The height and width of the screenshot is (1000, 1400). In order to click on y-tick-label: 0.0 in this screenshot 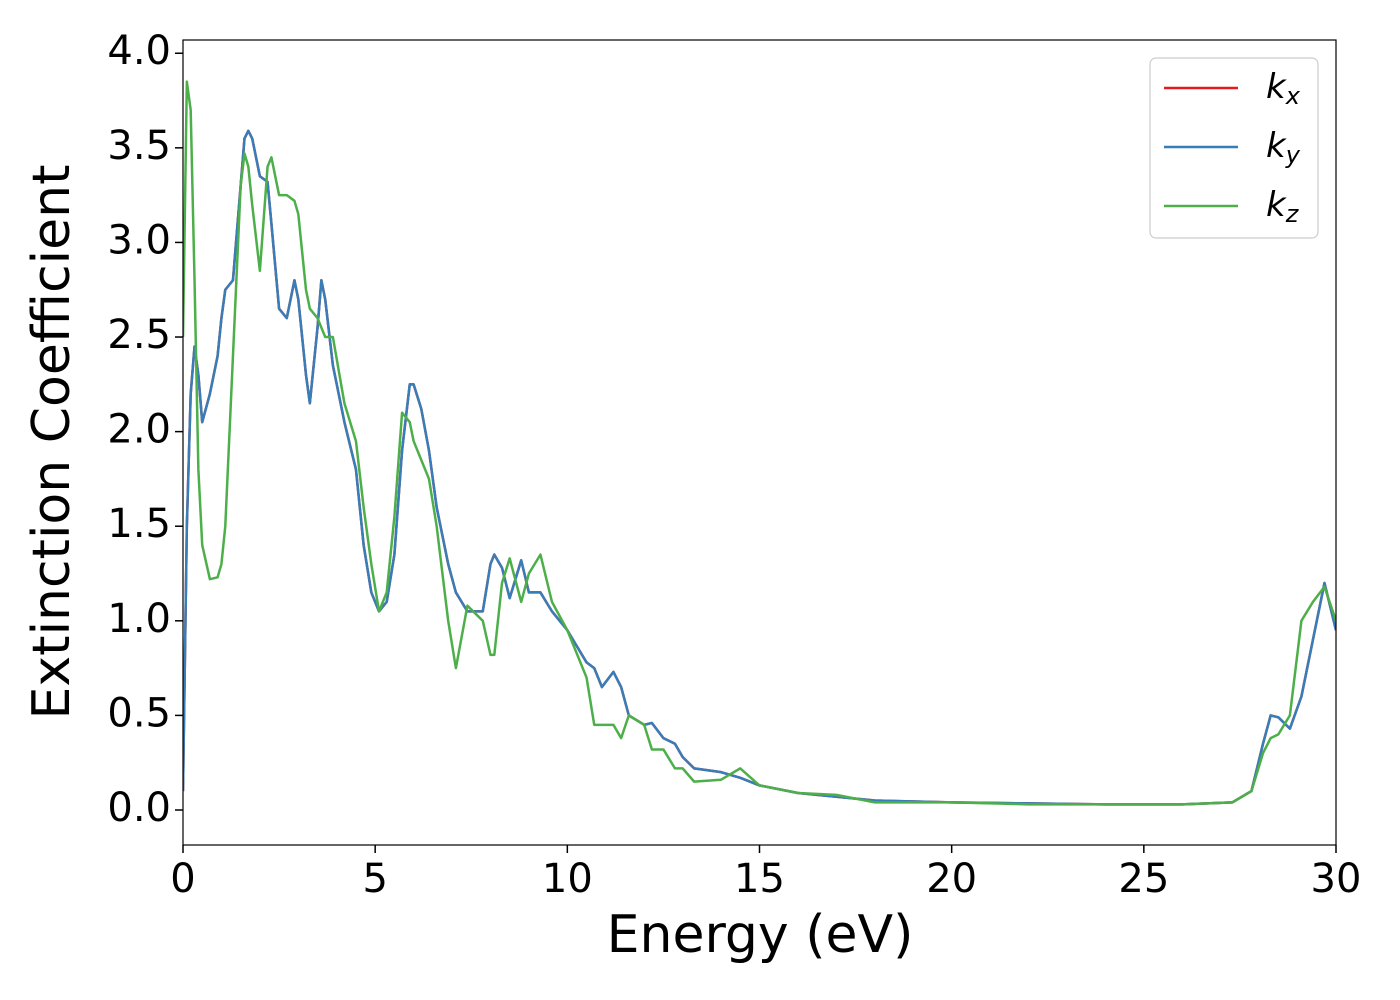, I will do `click(139, 808)`.